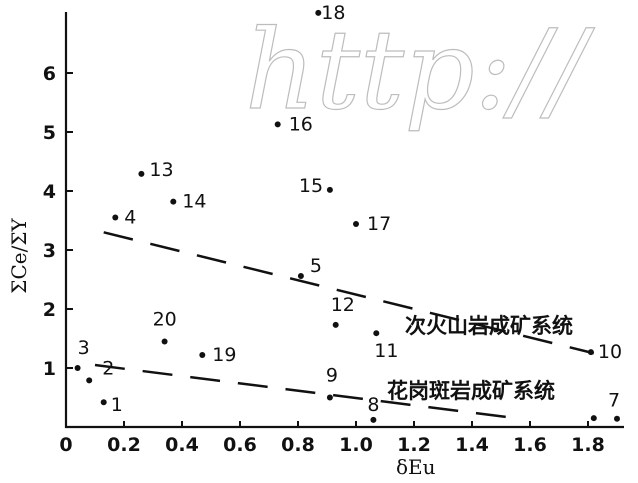 This screenshot has width=638, height=483. I want to click on point-label: 20, so click(165, 319).